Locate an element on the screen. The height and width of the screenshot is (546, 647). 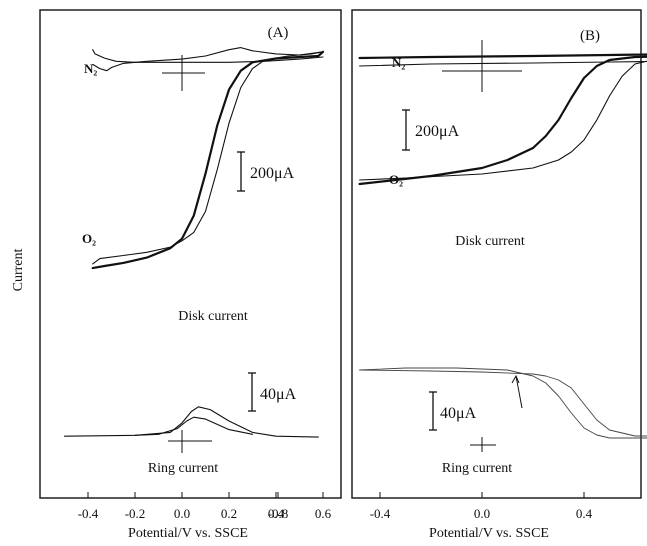
panel-b-disk-curves is located at coordinates (502, 119).